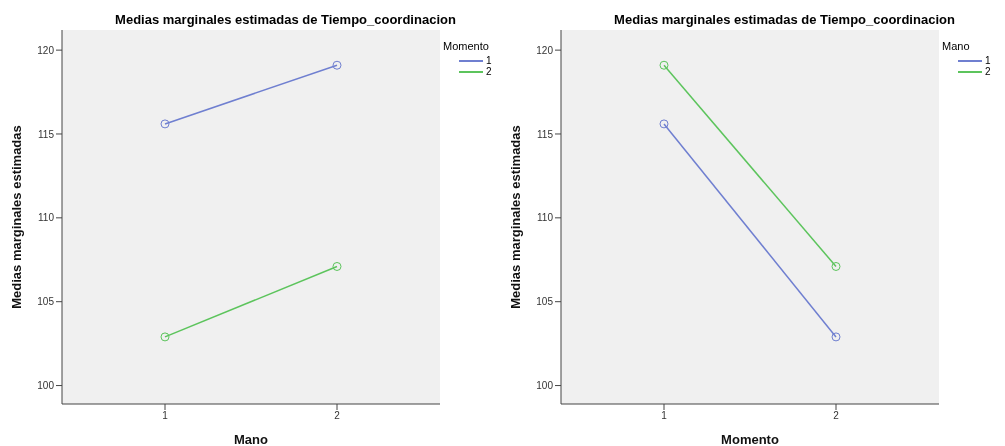  What do you see at coordinates (251, 439) in the screenshot?
I see `x-axis-title: Mano` at bounding box center [251, 439].